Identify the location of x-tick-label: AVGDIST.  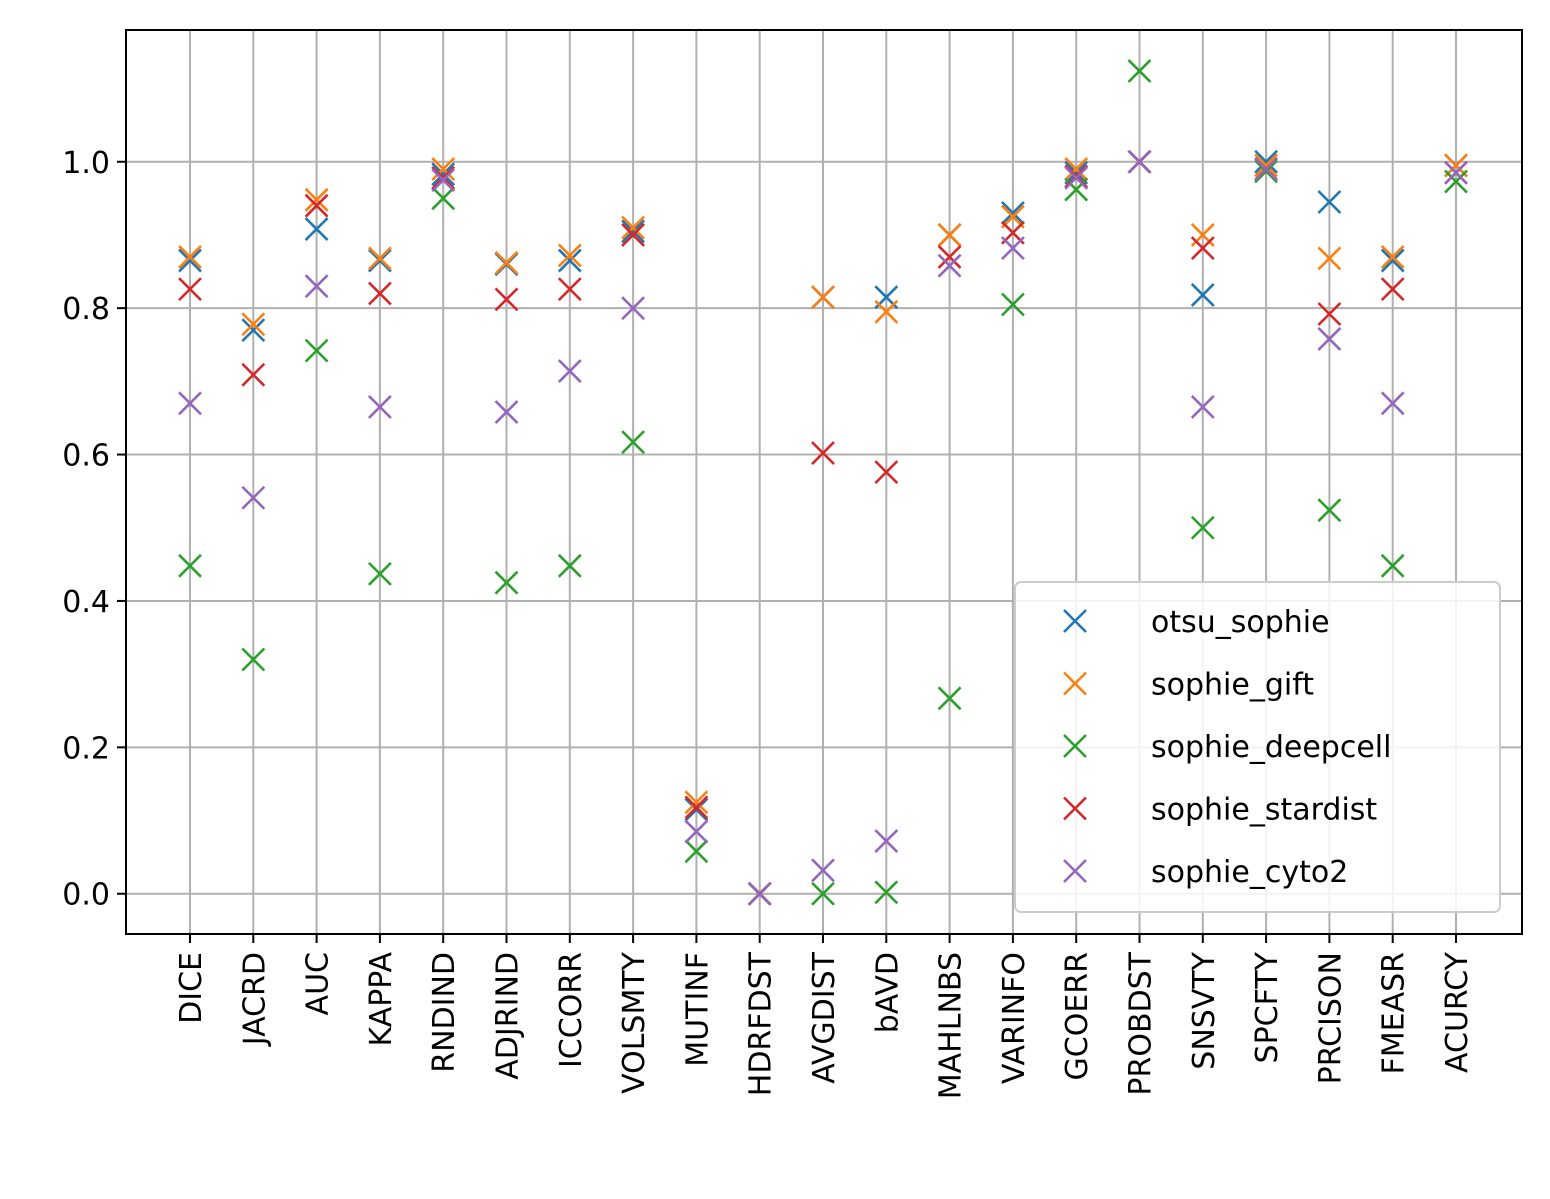
(824, 1017).